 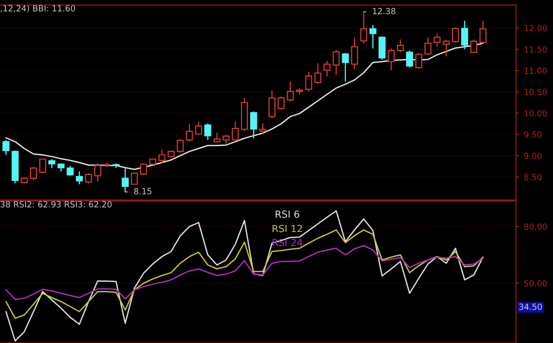 I want to click on y-tick-label: 9.00, so click(x=533, y=156).